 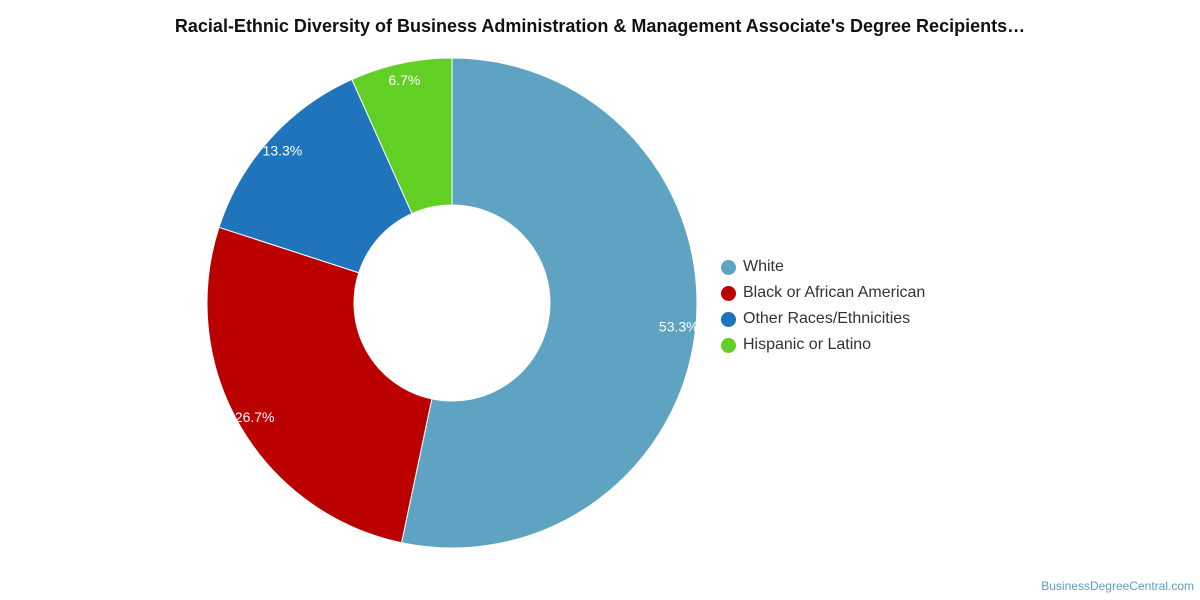 What do you see at coordinates (823, 267) in the screenshot?
I see `legend-item-white: White` at bounding box center [823, 267].